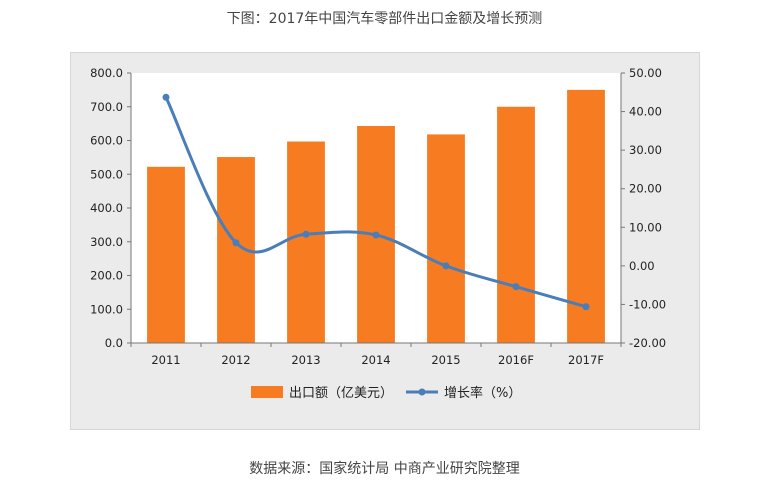  I want to click on left-tick-label: 300.0, so click(106, 242).